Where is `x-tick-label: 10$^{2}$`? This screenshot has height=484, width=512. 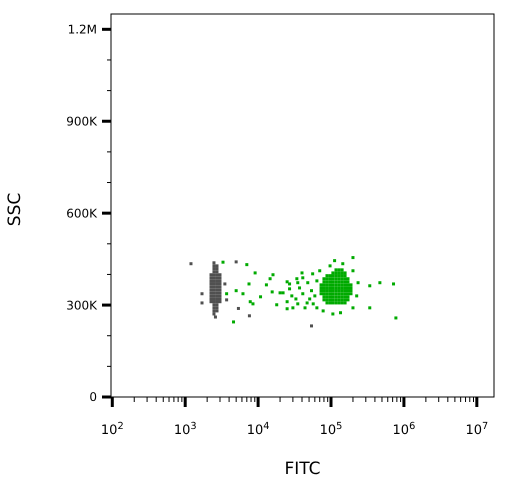
x-tick-label: 10$^{2}$ is located at coordinates (112, 429).